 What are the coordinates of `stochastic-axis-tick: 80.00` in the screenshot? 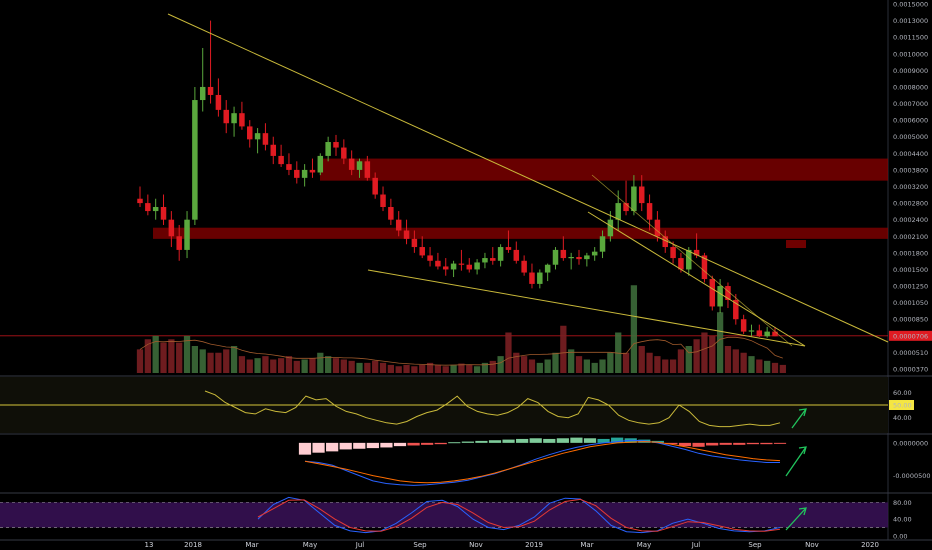 It's located at (902, 503).